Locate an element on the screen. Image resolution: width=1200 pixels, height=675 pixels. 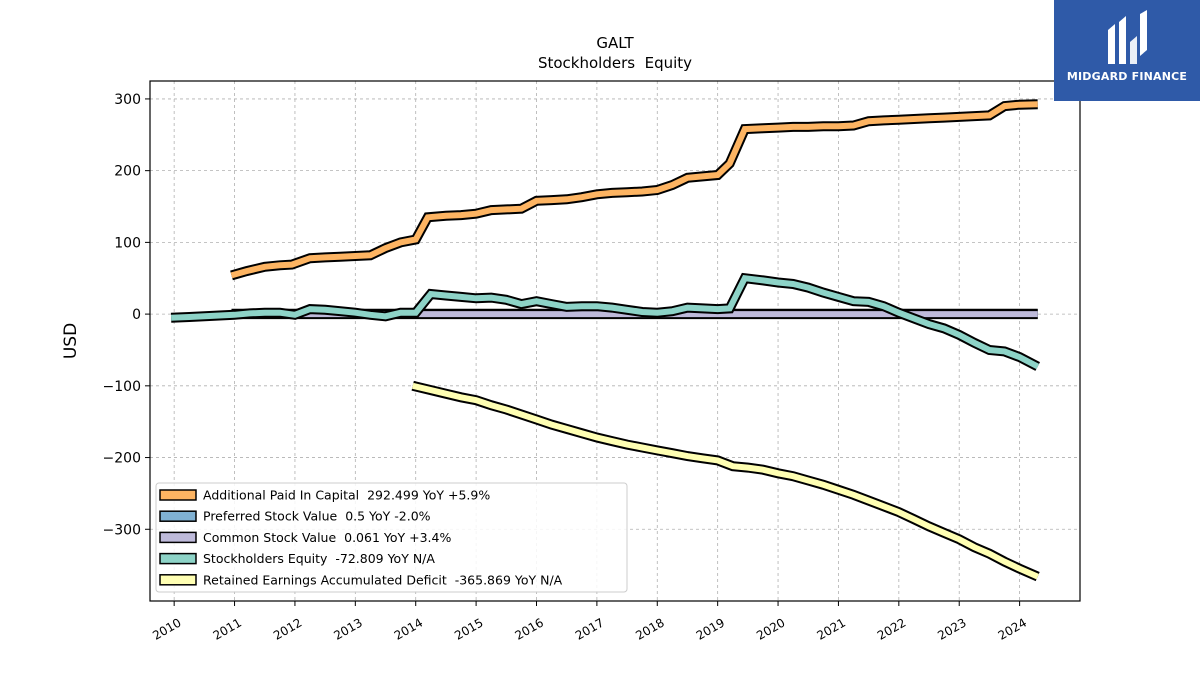
x-tick-label: 2015 is located at coordinates (468, 628).